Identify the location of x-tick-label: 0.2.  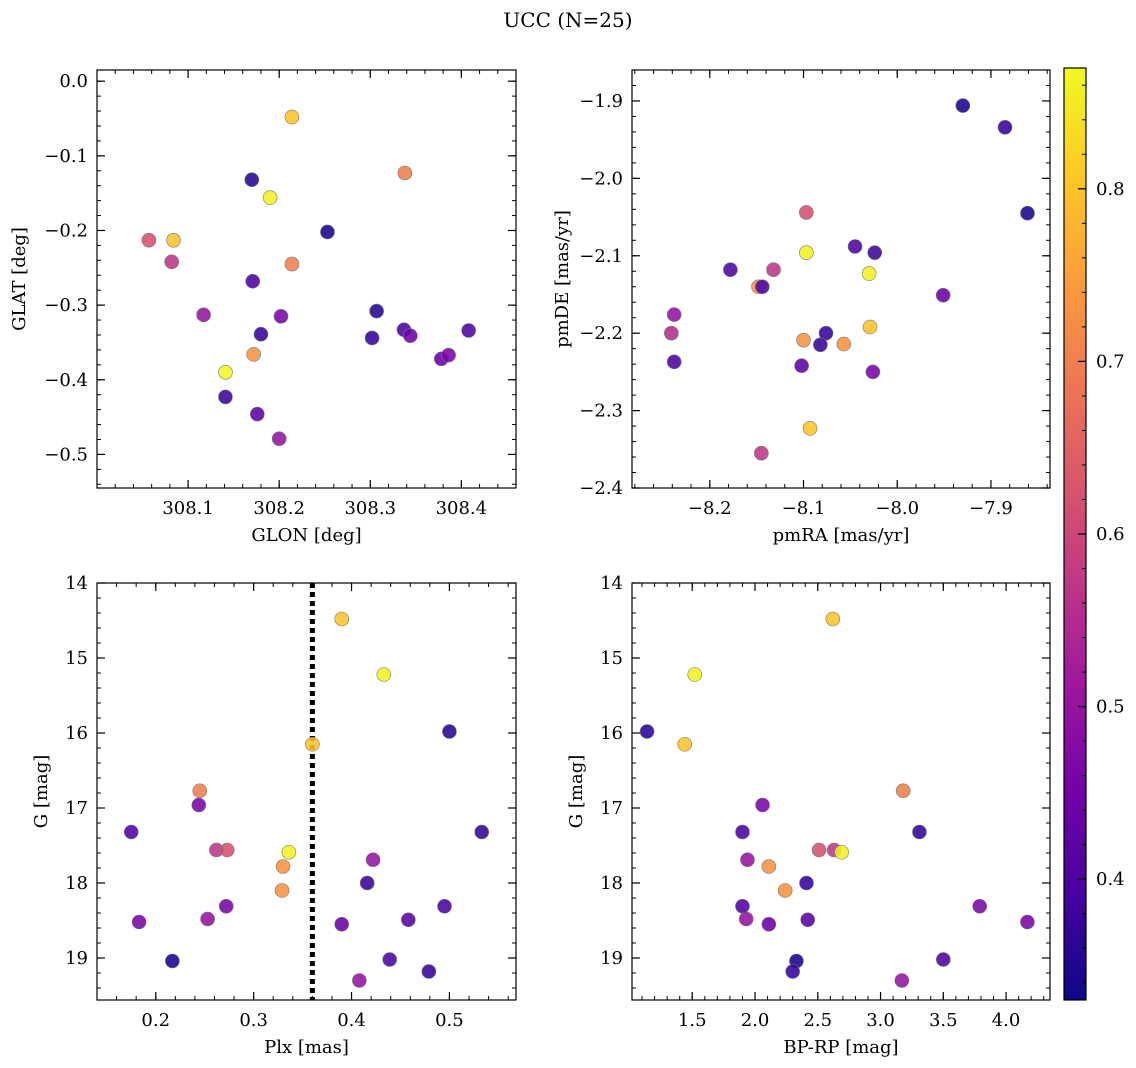
(155, 1020).